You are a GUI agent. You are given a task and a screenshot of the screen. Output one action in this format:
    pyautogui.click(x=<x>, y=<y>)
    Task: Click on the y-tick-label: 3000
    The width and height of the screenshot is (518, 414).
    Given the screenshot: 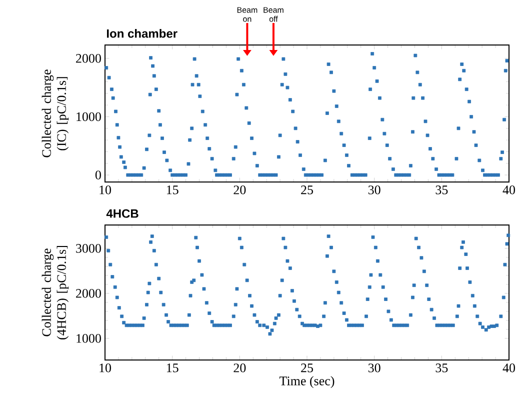 What is the action you would take?
    pyautogui.click(x=88, y=248)
    